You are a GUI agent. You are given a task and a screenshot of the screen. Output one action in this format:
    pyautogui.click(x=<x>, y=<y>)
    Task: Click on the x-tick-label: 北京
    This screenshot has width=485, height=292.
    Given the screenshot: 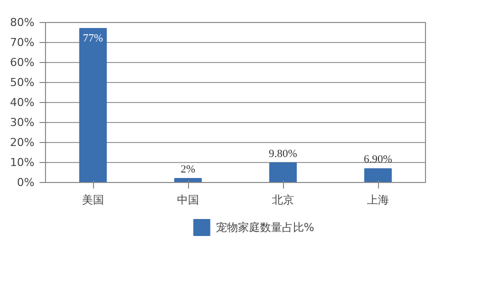 What is the action you would take?
    pyautogui.click(x=283, y=200)
    